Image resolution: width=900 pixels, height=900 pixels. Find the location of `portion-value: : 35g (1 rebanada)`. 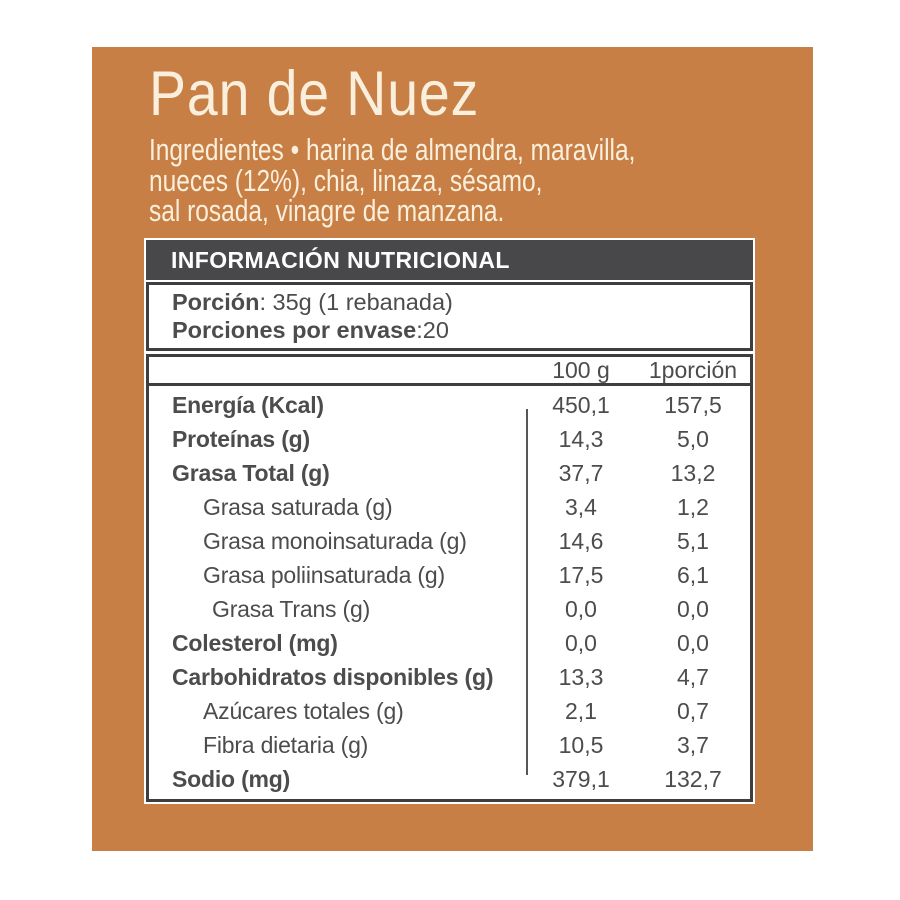

portion-value: : 35g (1 rebanada) is located at coordinates (356, 302).